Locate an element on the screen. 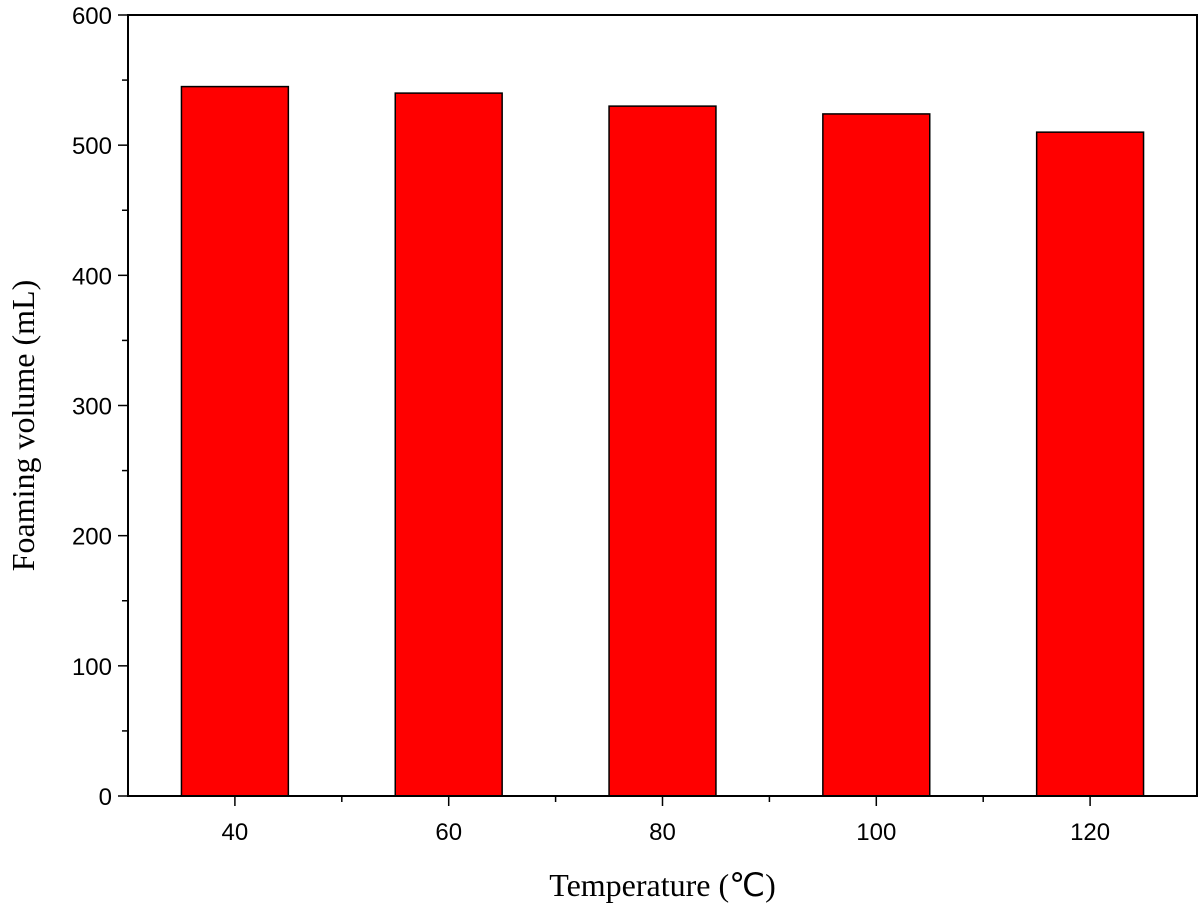  x-axis-title: Temperature (℃) is located at coordinates (662, 885).